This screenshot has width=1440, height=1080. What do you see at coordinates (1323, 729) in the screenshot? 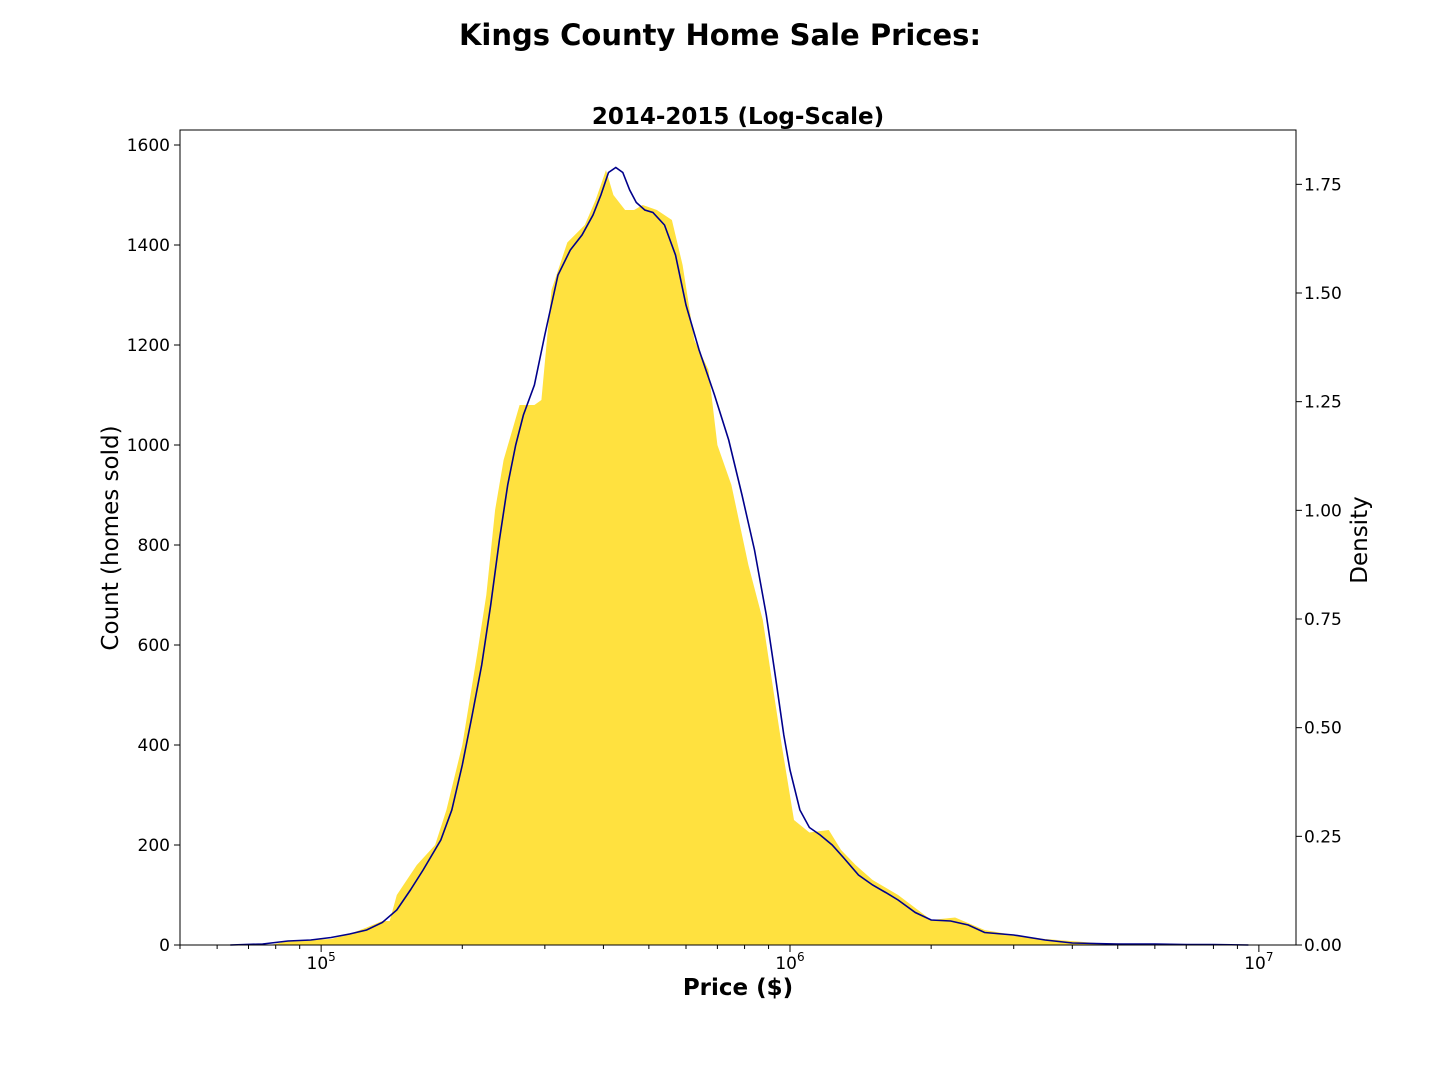
I see `y-right-tick-label: 0.50` at bounding box center [1323, 729].